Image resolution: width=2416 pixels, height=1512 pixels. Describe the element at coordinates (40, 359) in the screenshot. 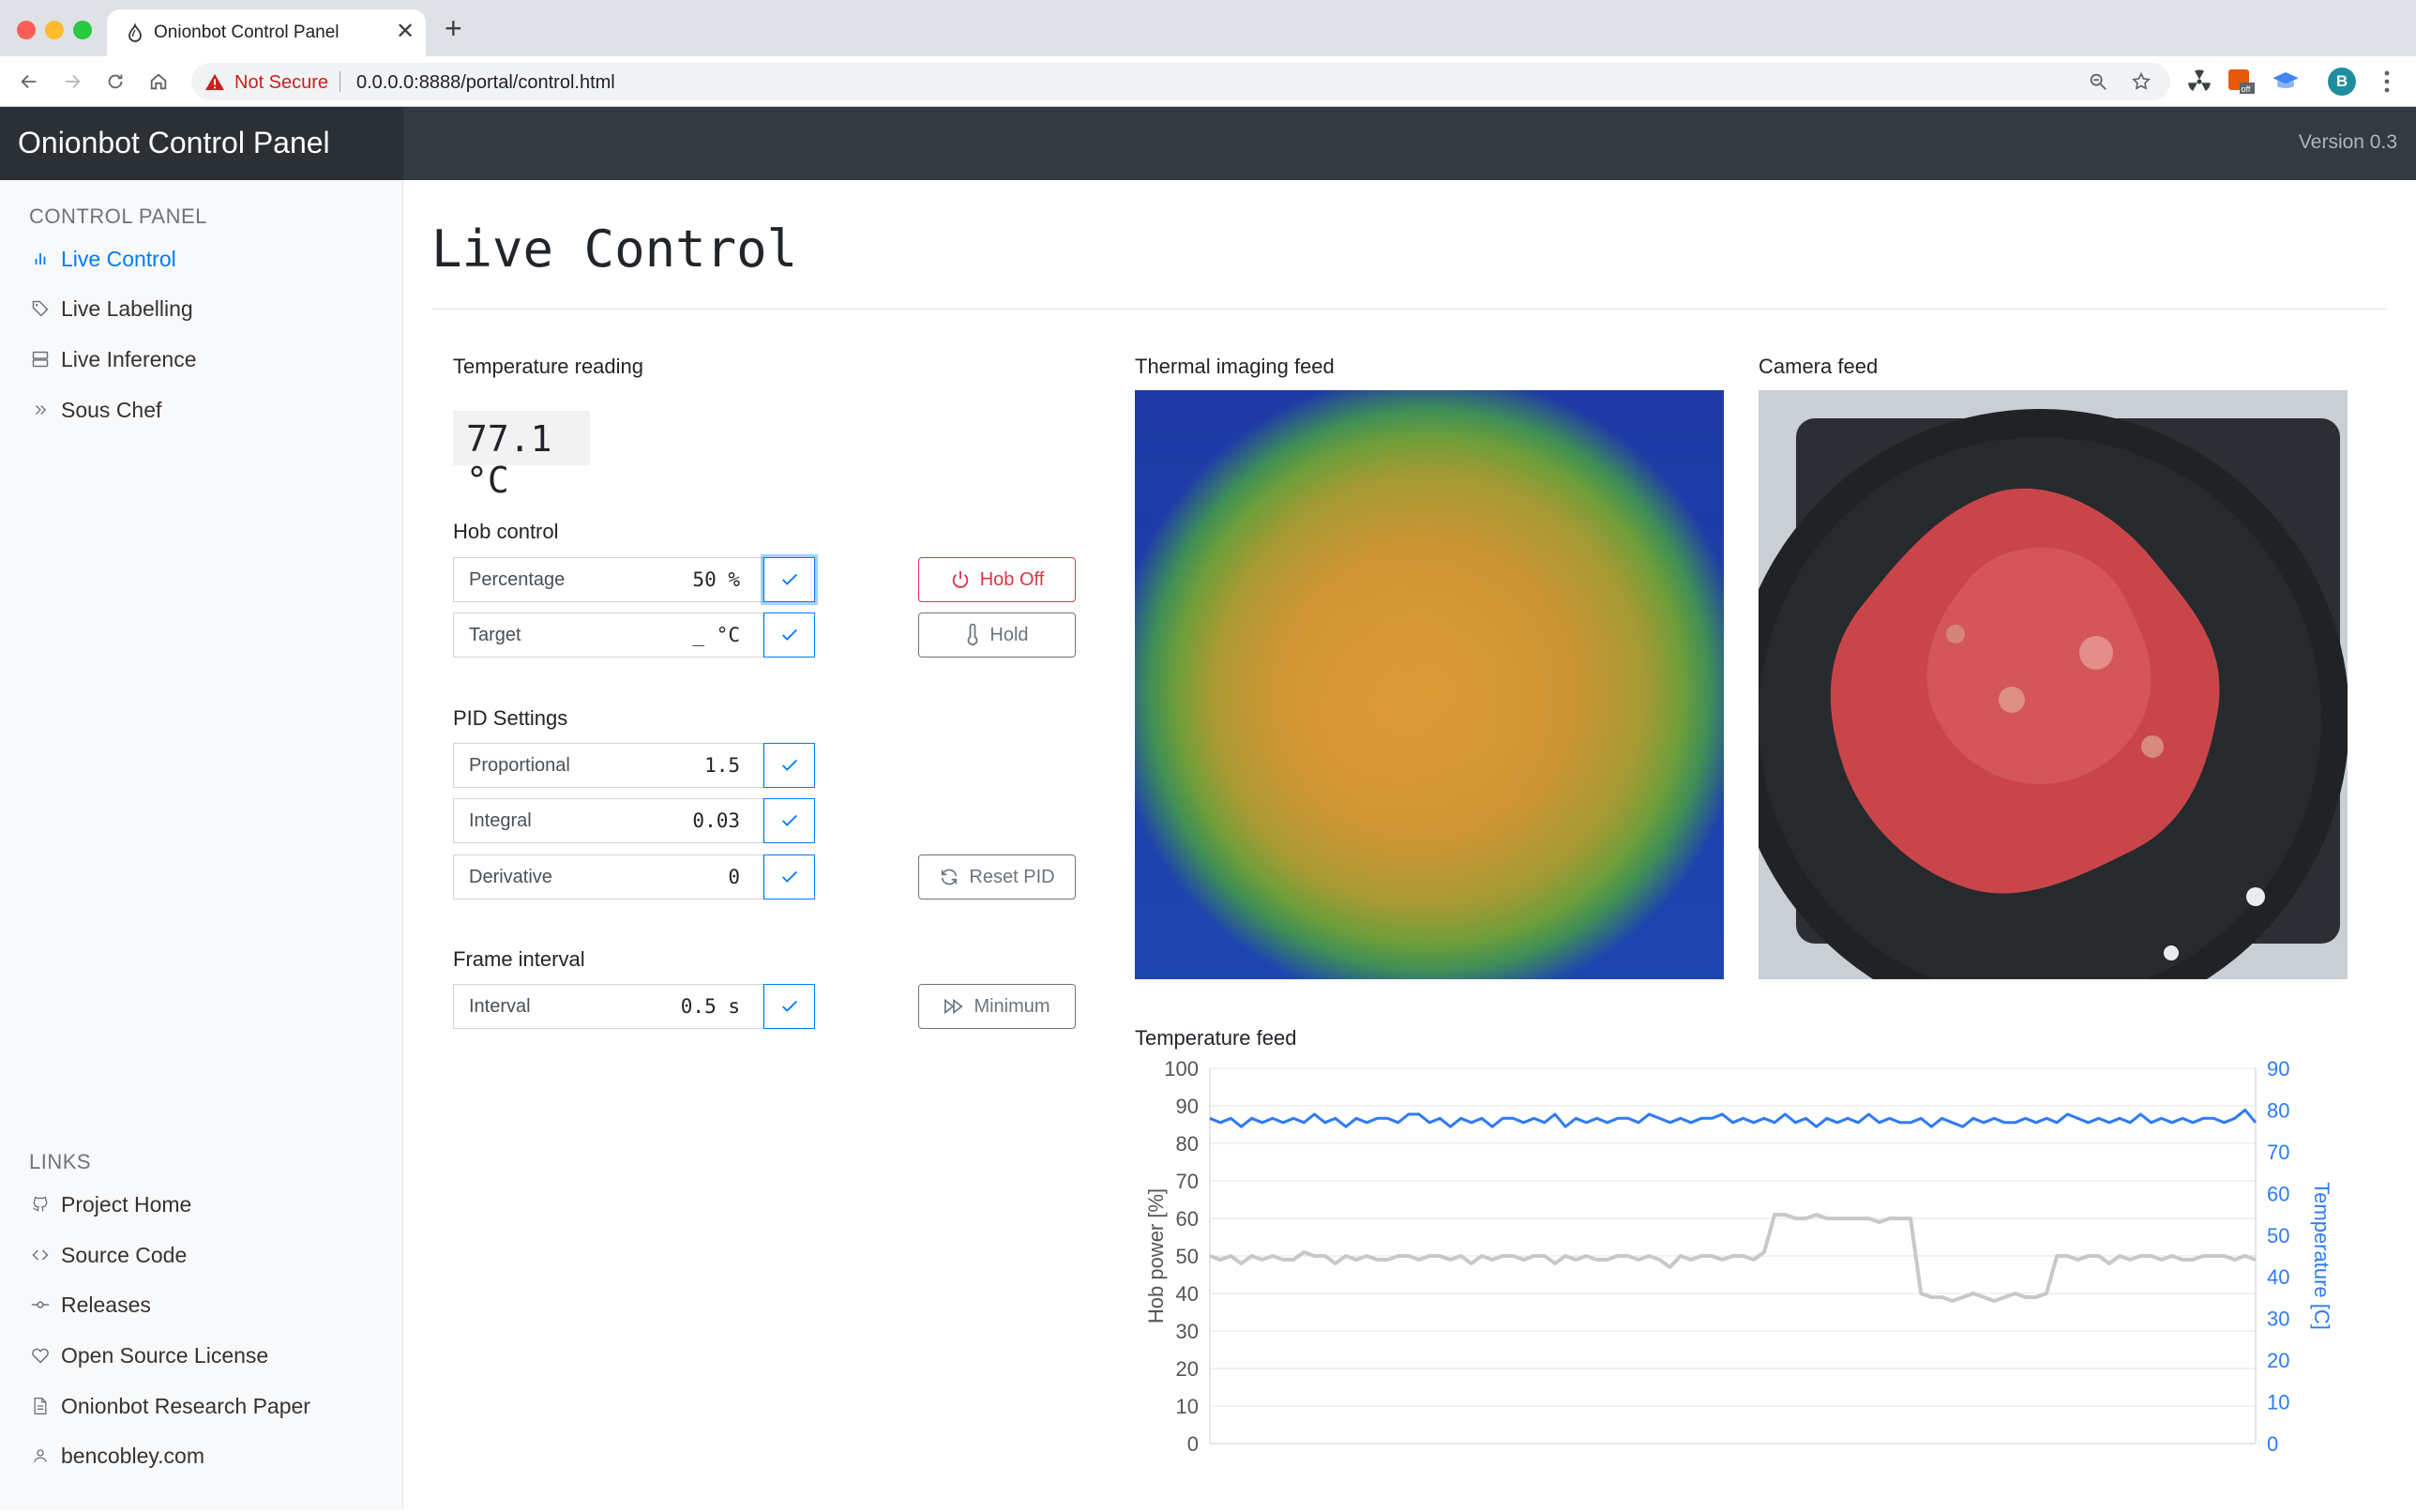

I see `server-icon` at that location.